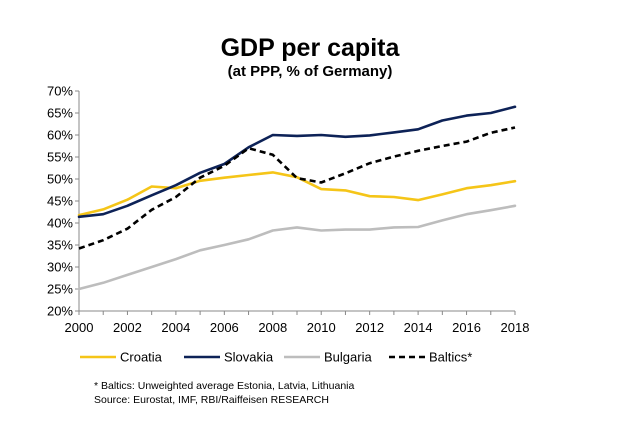 The width and height of the screenshot is (619, 433). I want to click on x-tick-label: 2018, so click(515, 327).